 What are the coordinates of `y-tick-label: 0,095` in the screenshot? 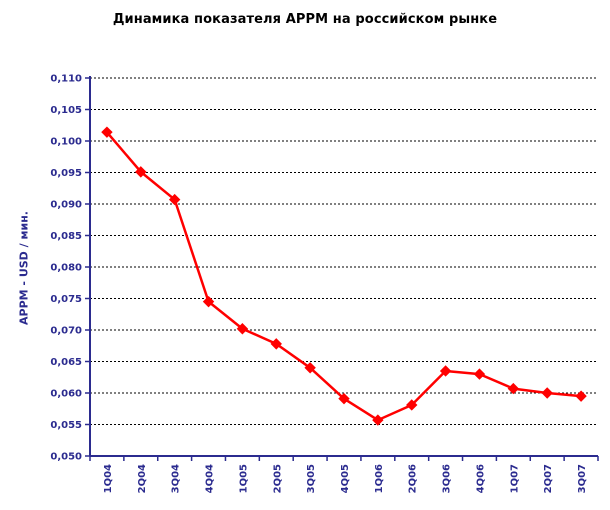 It's located at (66, 173).